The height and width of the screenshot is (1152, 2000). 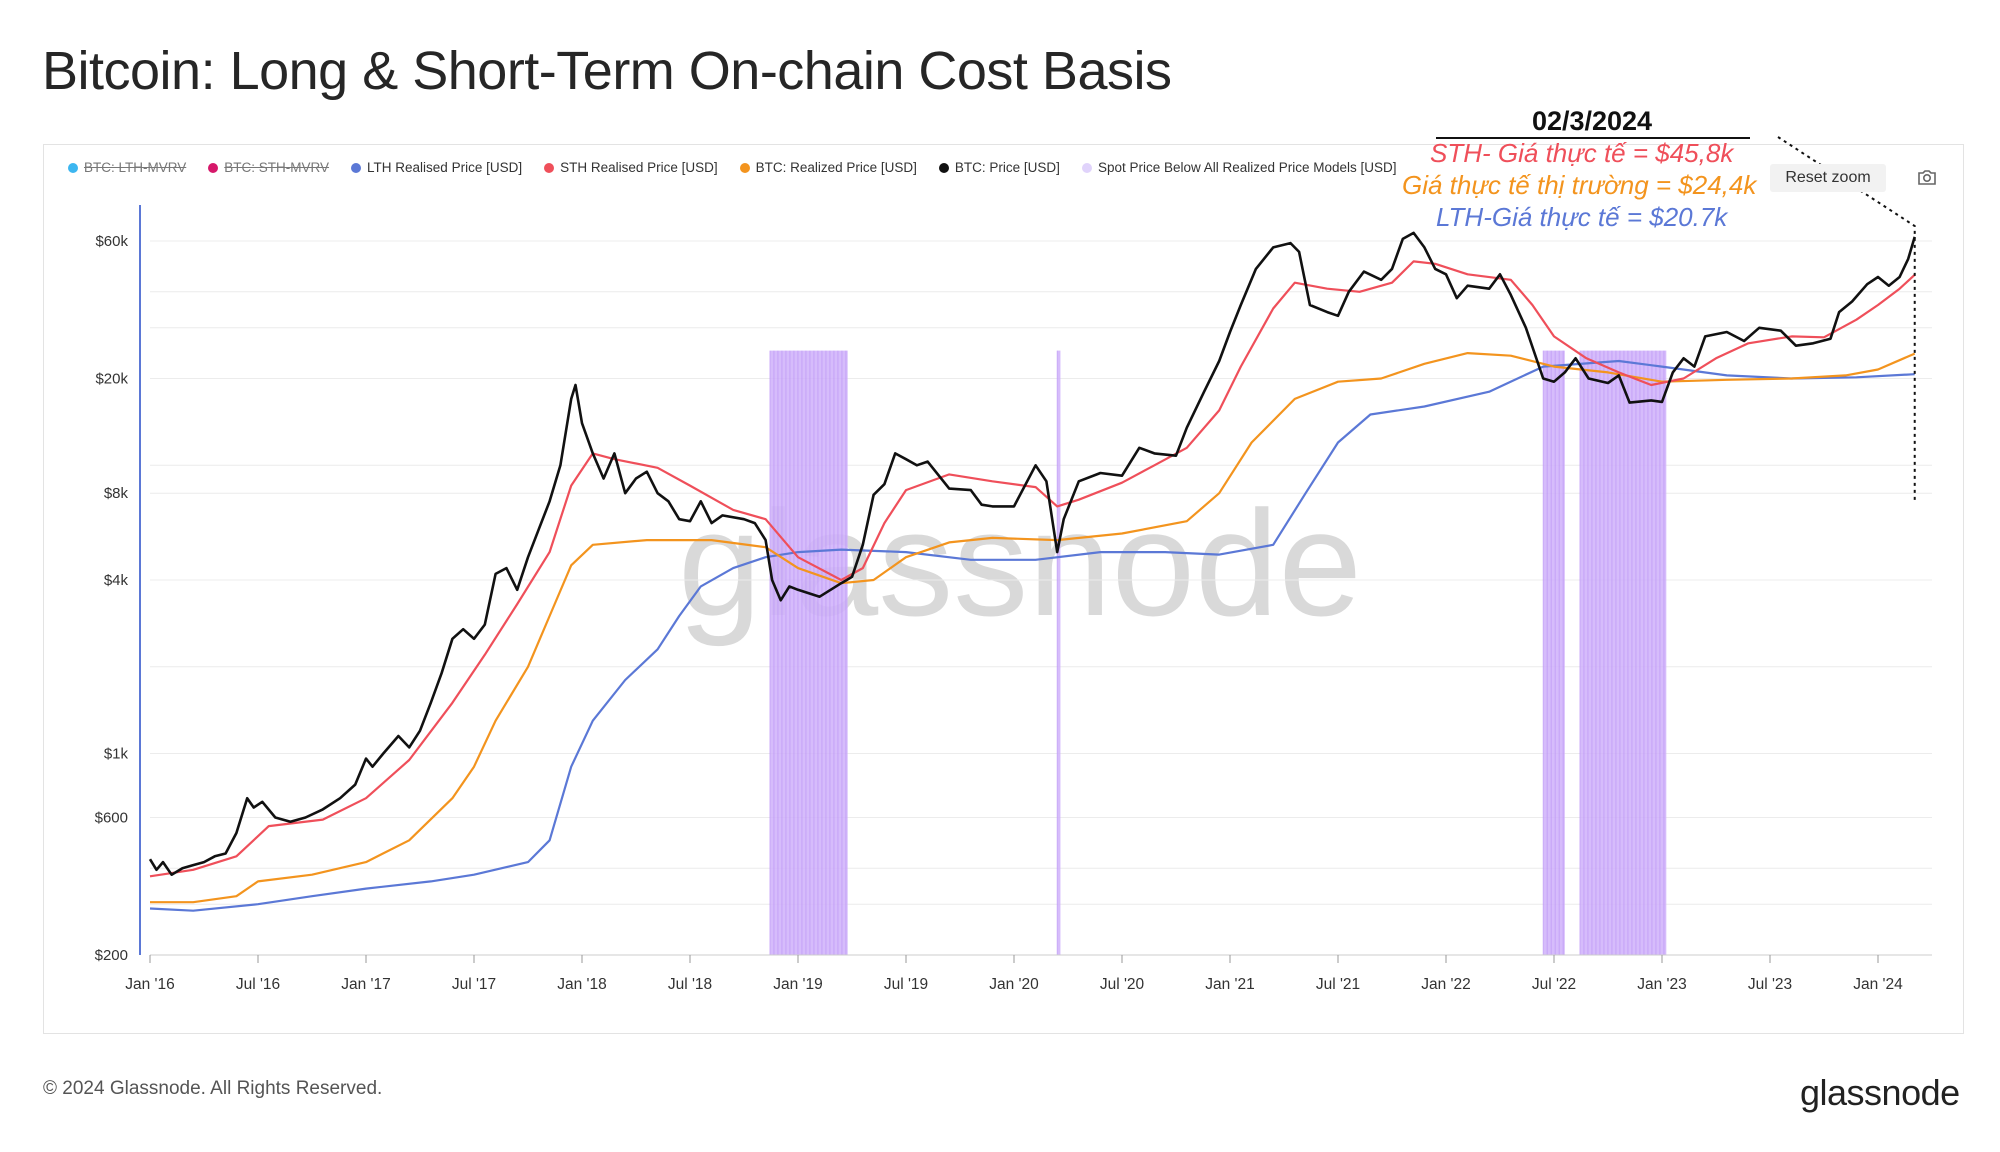 I want to click on x-tick-label: Jan '17, so click(x=366, y=984).